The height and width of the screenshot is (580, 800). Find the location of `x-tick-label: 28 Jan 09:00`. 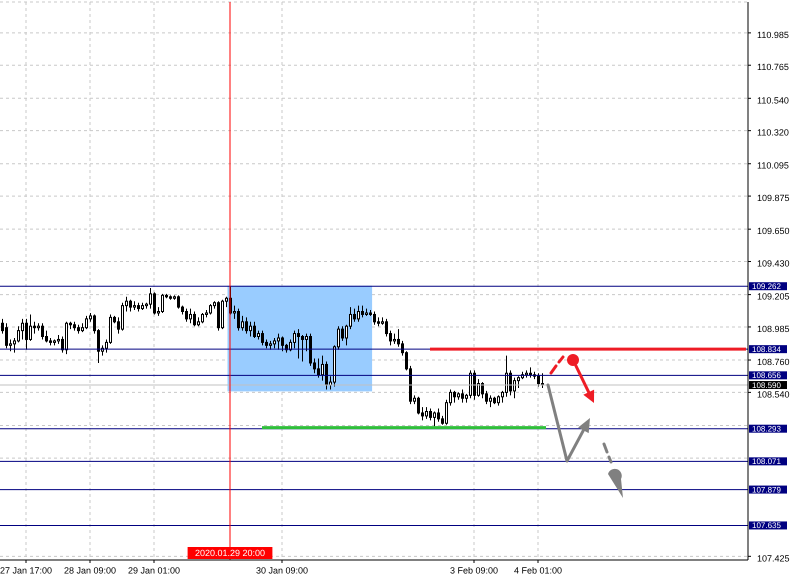

x-tick-label: 28 Jan 09:00 is located at coordinates (90, 570).